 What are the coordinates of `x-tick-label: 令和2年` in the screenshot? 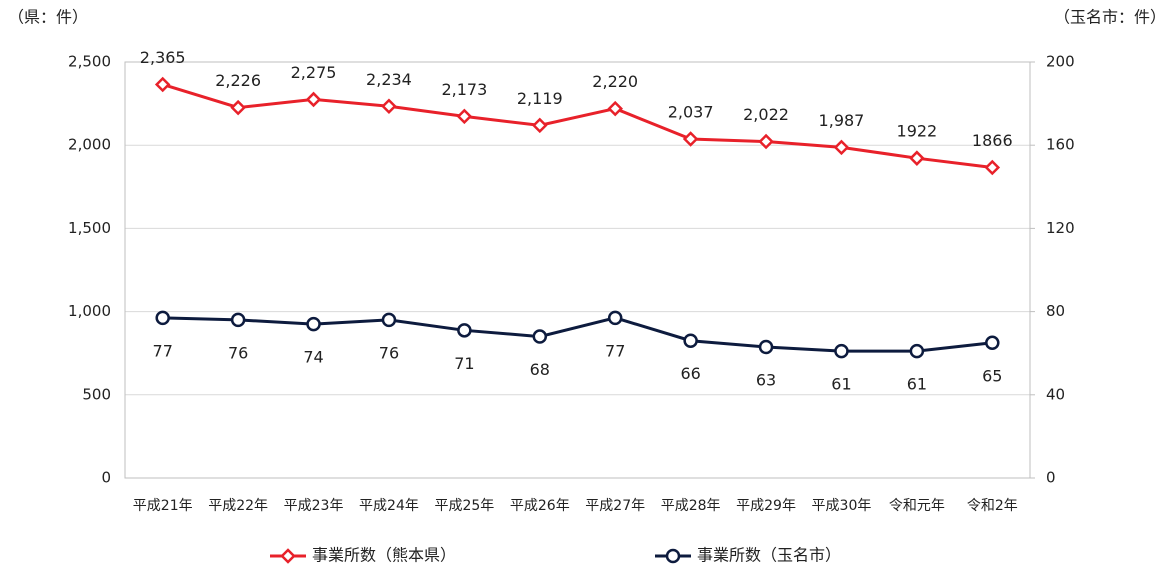 It's located at (992, 506).